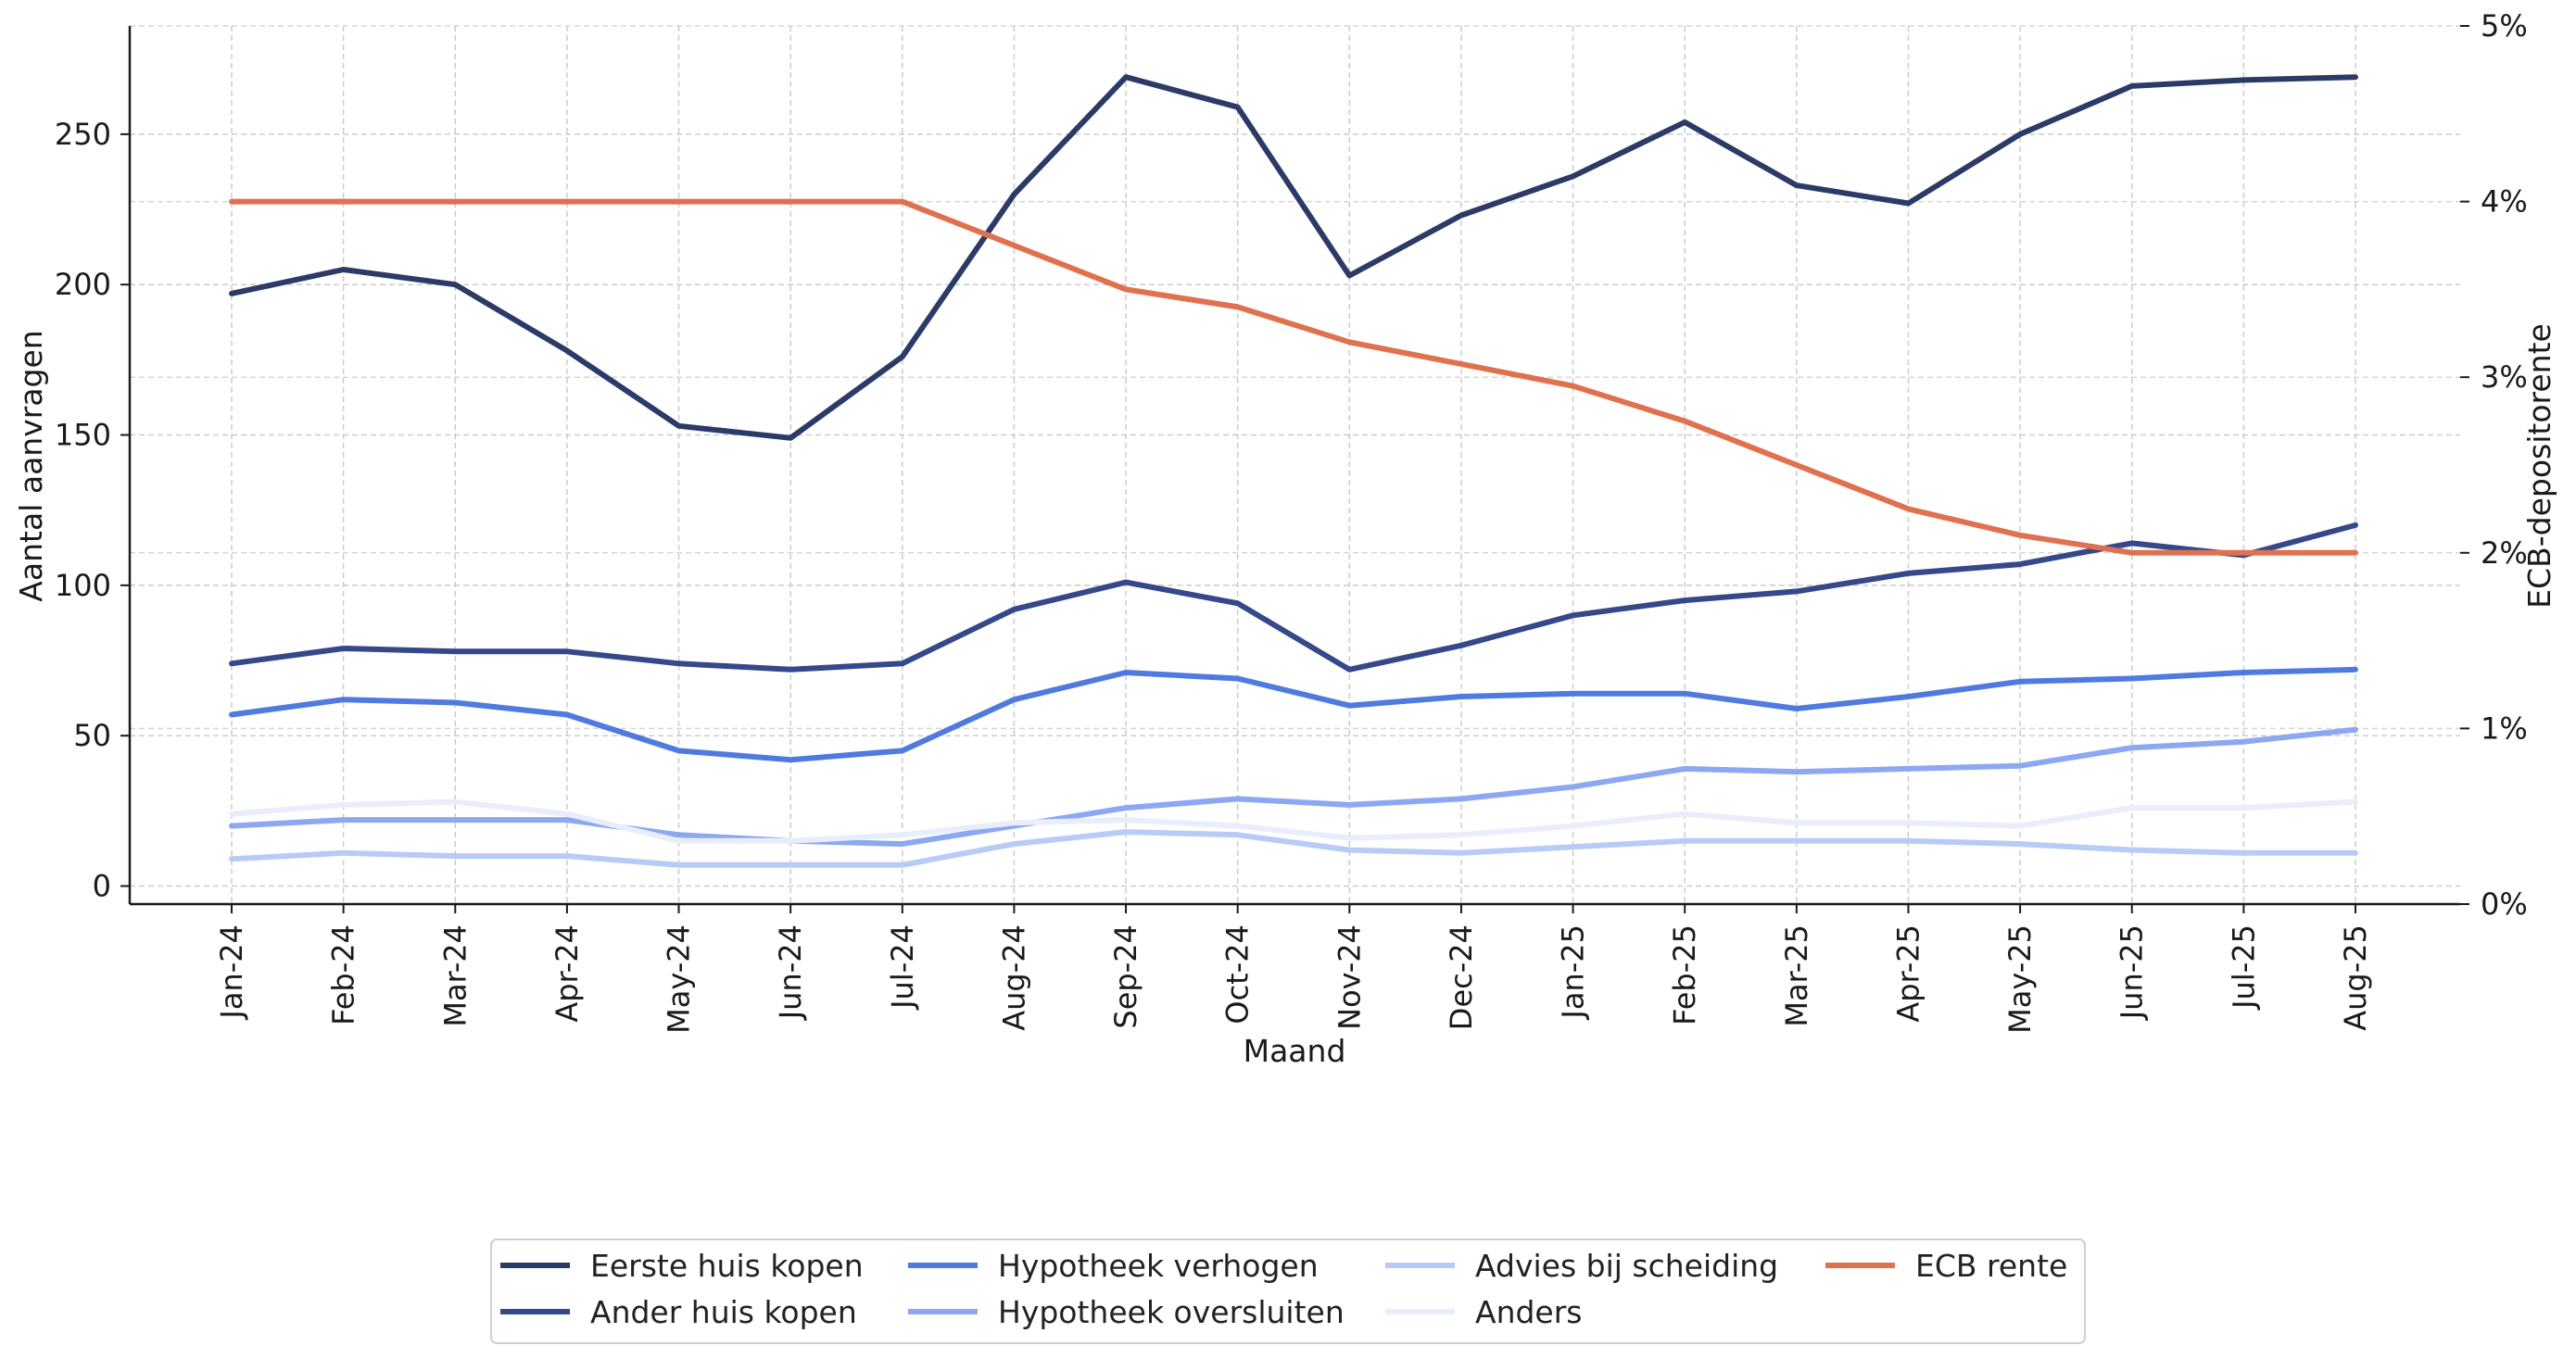 This screenshot has width=2576, height=1358. Describe the element at coordinates (455, 975) in the screenshot. I see `x-tick-label: Mar-24` at that location.